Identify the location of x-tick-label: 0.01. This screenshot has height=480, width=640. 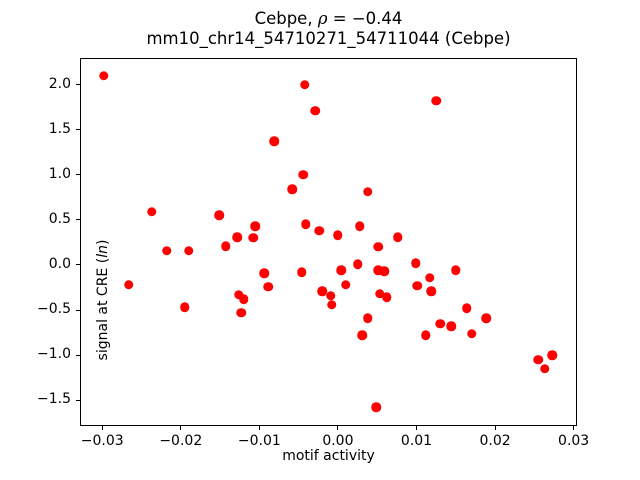
(416, 441).